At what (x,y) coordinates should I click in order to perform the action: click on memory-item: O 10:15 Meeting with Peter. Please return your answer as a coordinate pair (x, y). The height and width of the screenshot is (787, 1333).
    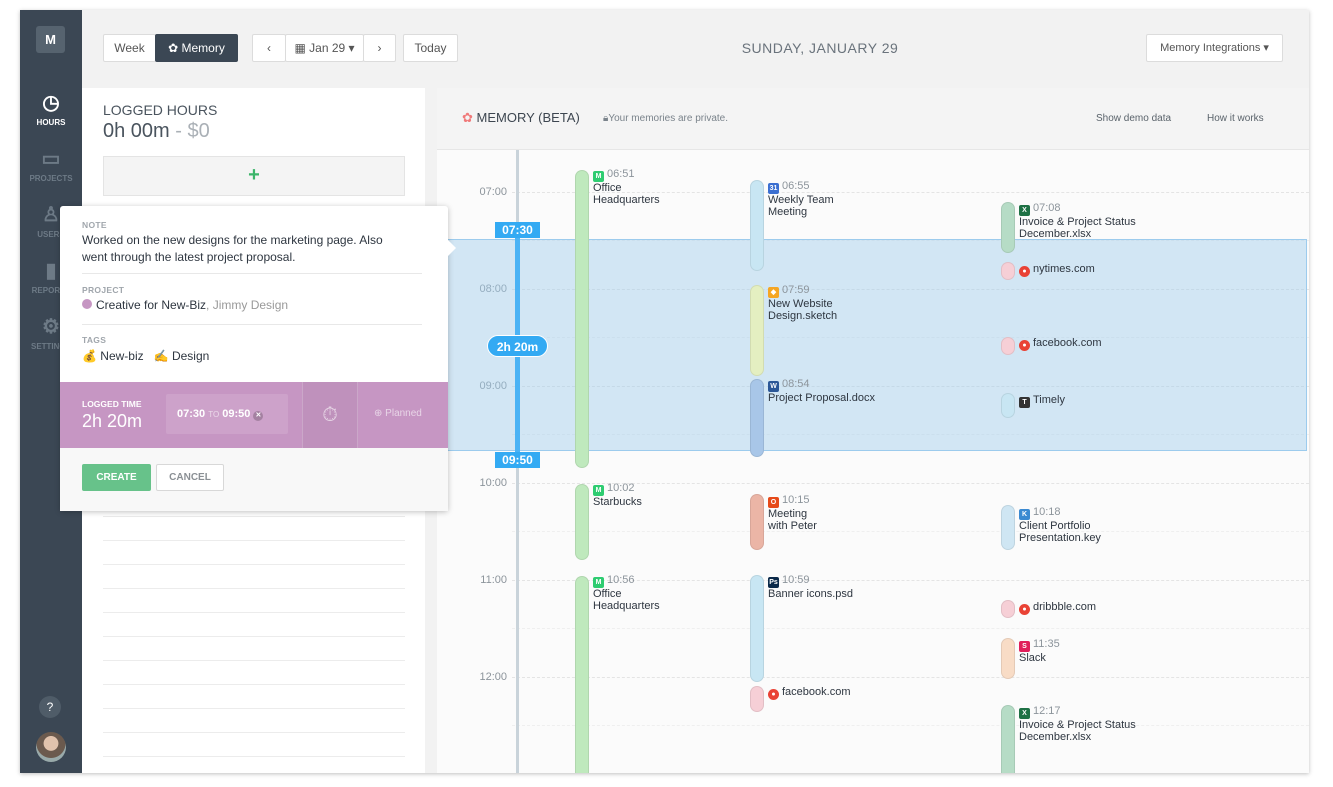
    Looking at the image, I should click on (792, 513).